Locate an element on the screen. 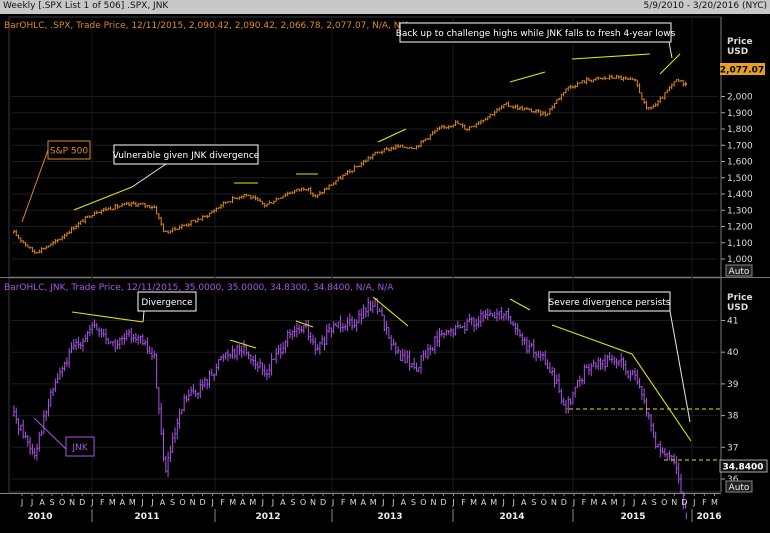  x-year-label: 2010 is located at coordinates (39, 517).